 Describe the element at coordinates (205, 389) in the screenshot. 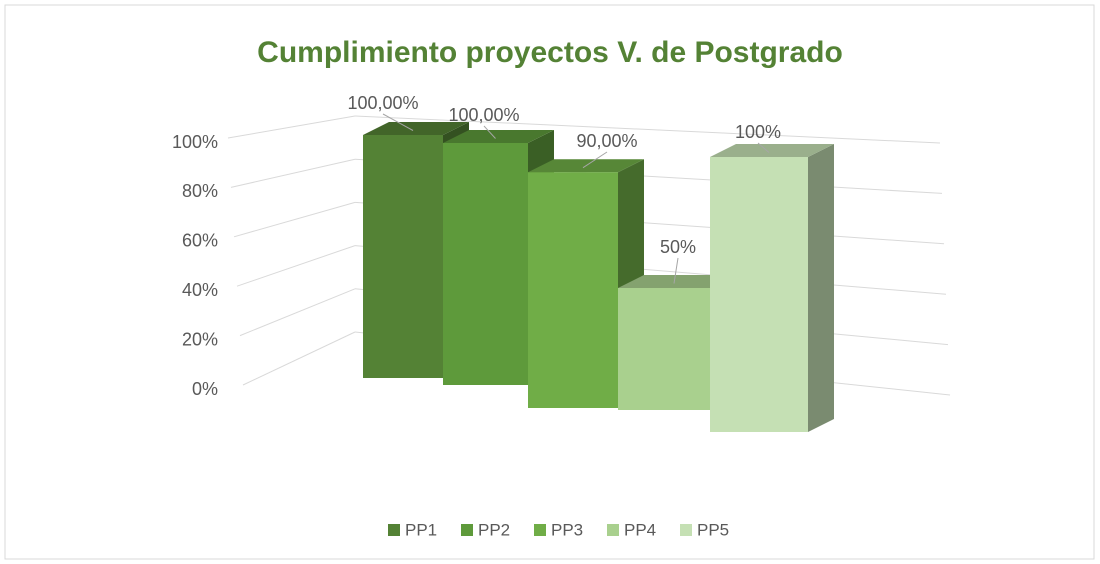

I see `y-tick-label: 0%` at that location.